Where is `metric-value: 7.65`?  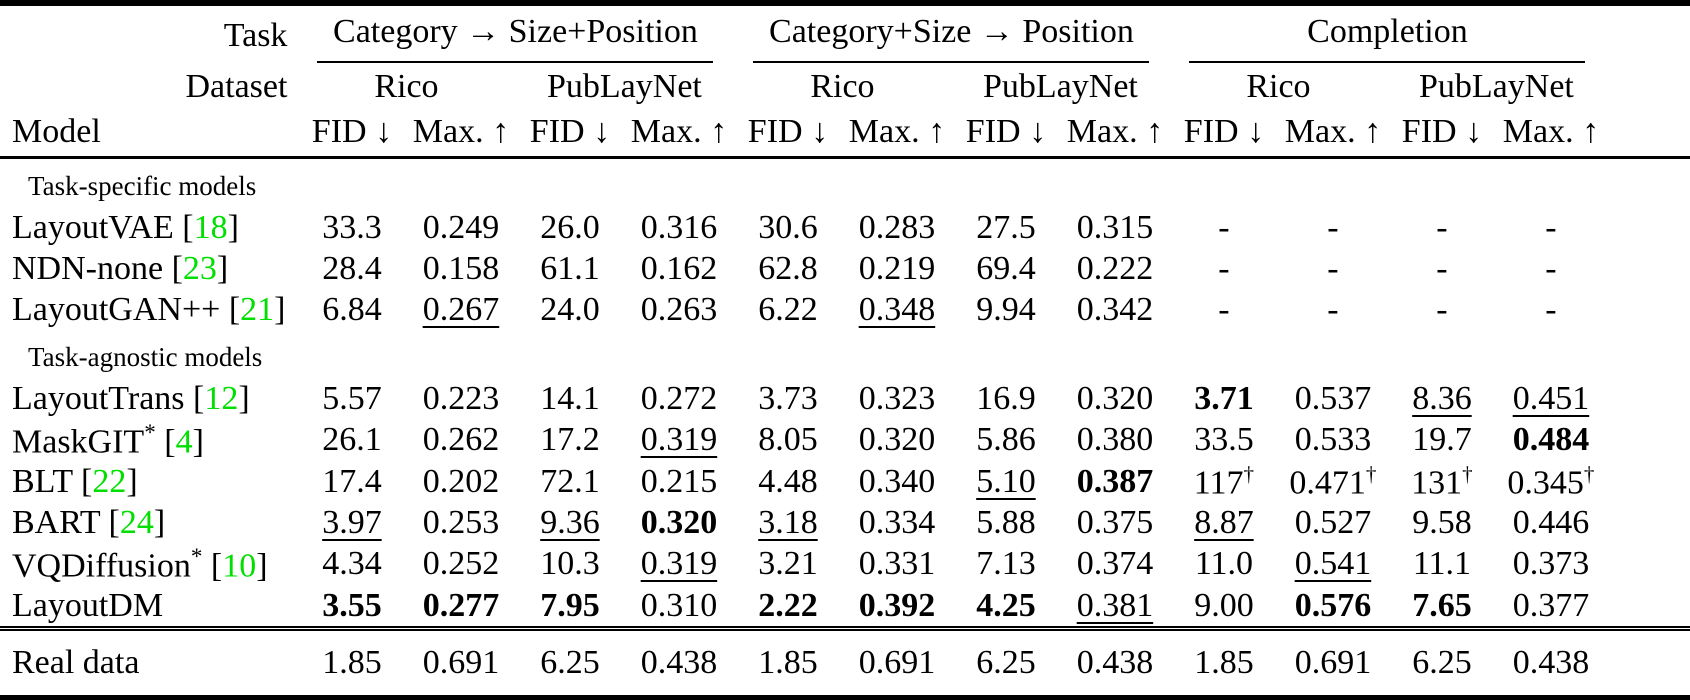 metric-value: 7.65 is located at coordinates (1442, 605).